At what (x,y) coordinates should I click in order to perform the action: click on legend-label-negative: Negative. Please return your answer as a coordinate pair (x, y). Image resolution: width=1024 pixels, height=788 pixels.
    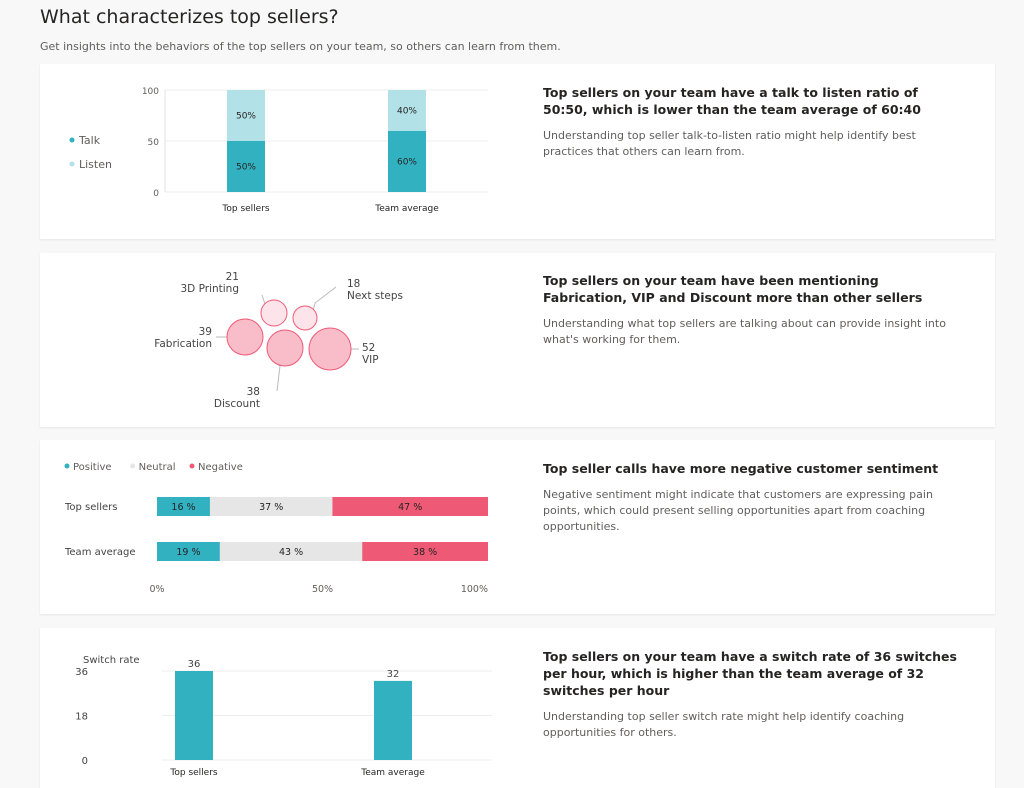
    Looking at the image, I should click on (220, 467).